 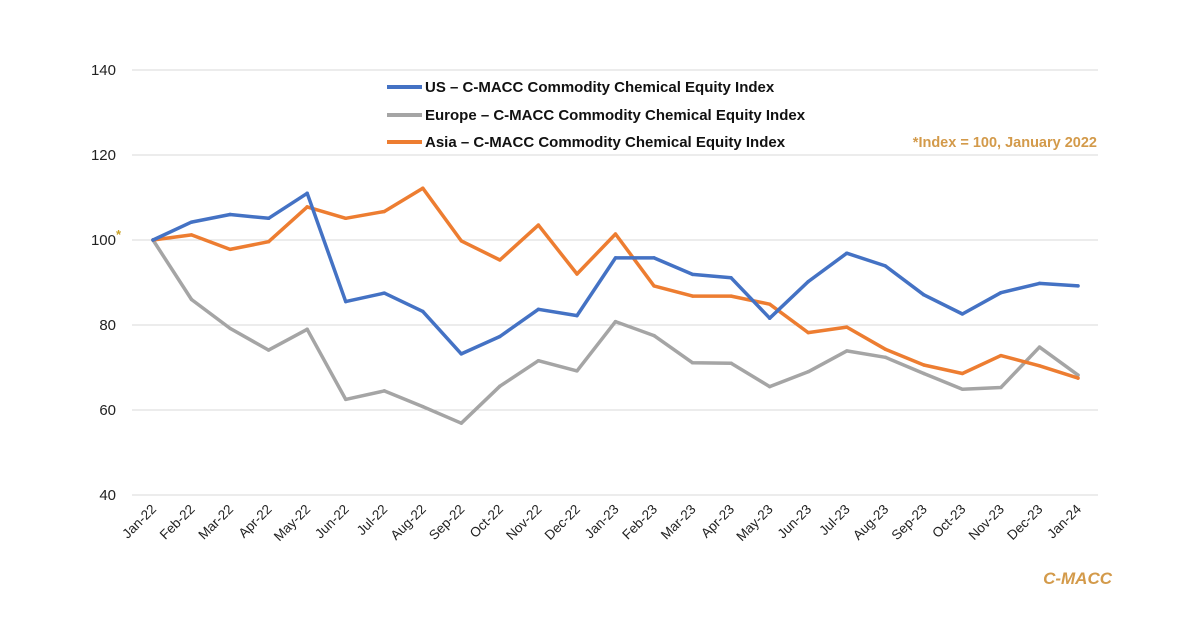 I want to click on x-tick-label: Dec-22, so click(x=562, y=522).